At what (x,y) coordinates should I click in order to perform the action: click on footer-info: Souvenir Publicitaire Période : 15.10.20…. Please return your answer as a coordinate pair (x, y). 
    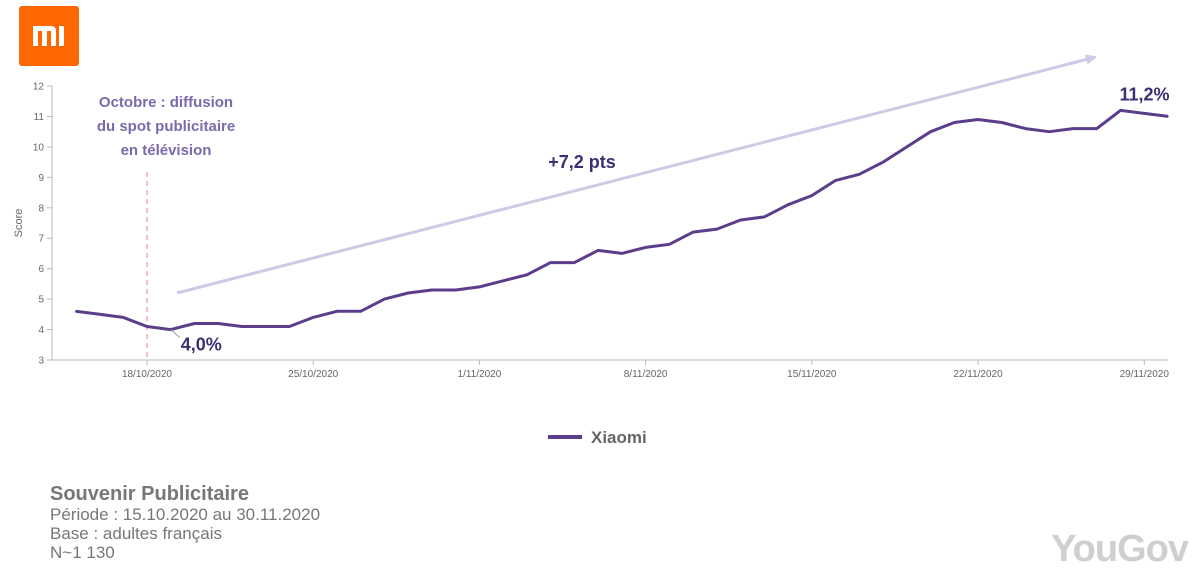
    Looking at the image, I should click on (185, 522).